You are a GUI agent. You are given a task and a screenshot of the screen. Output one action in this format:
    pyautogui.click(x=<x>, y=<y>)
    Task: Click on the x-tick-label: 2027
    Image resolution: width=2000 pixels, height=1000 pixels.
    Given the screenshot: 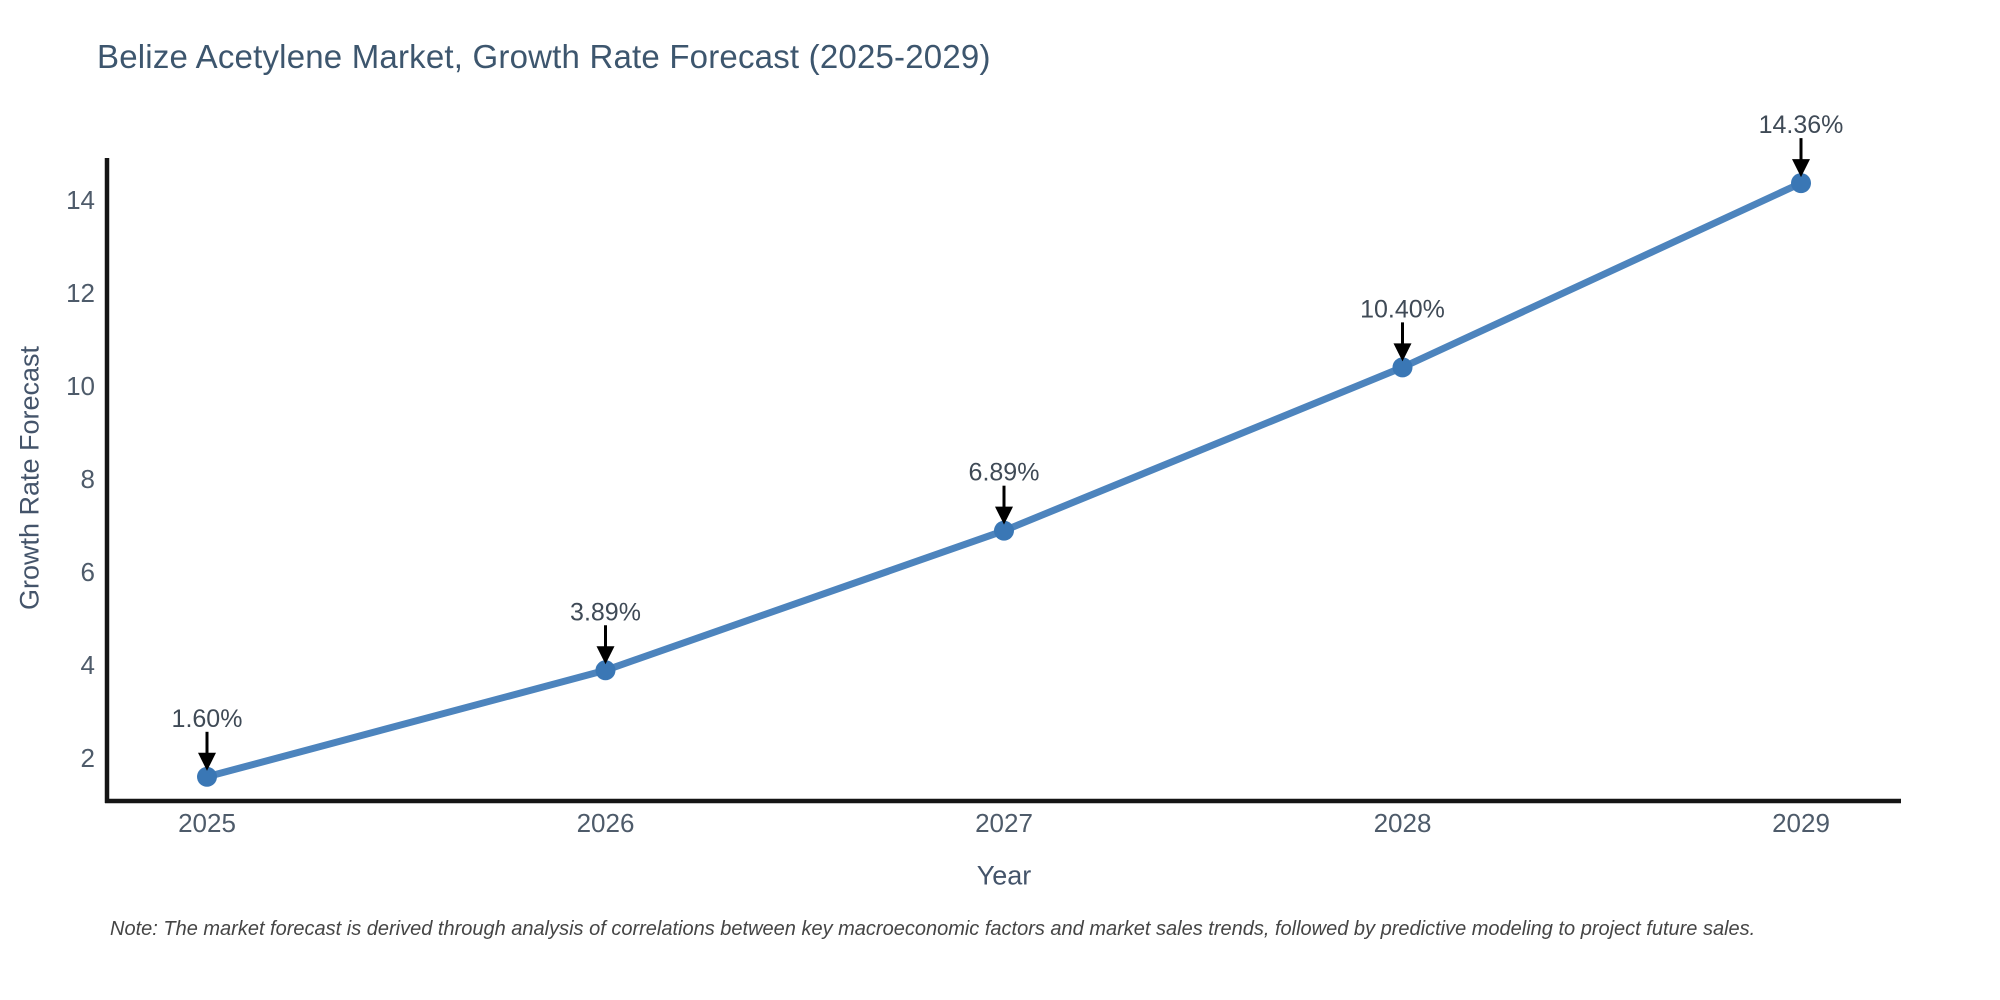 What is the action you would take?
    pyautogui.click(x=1004, y=823)
    